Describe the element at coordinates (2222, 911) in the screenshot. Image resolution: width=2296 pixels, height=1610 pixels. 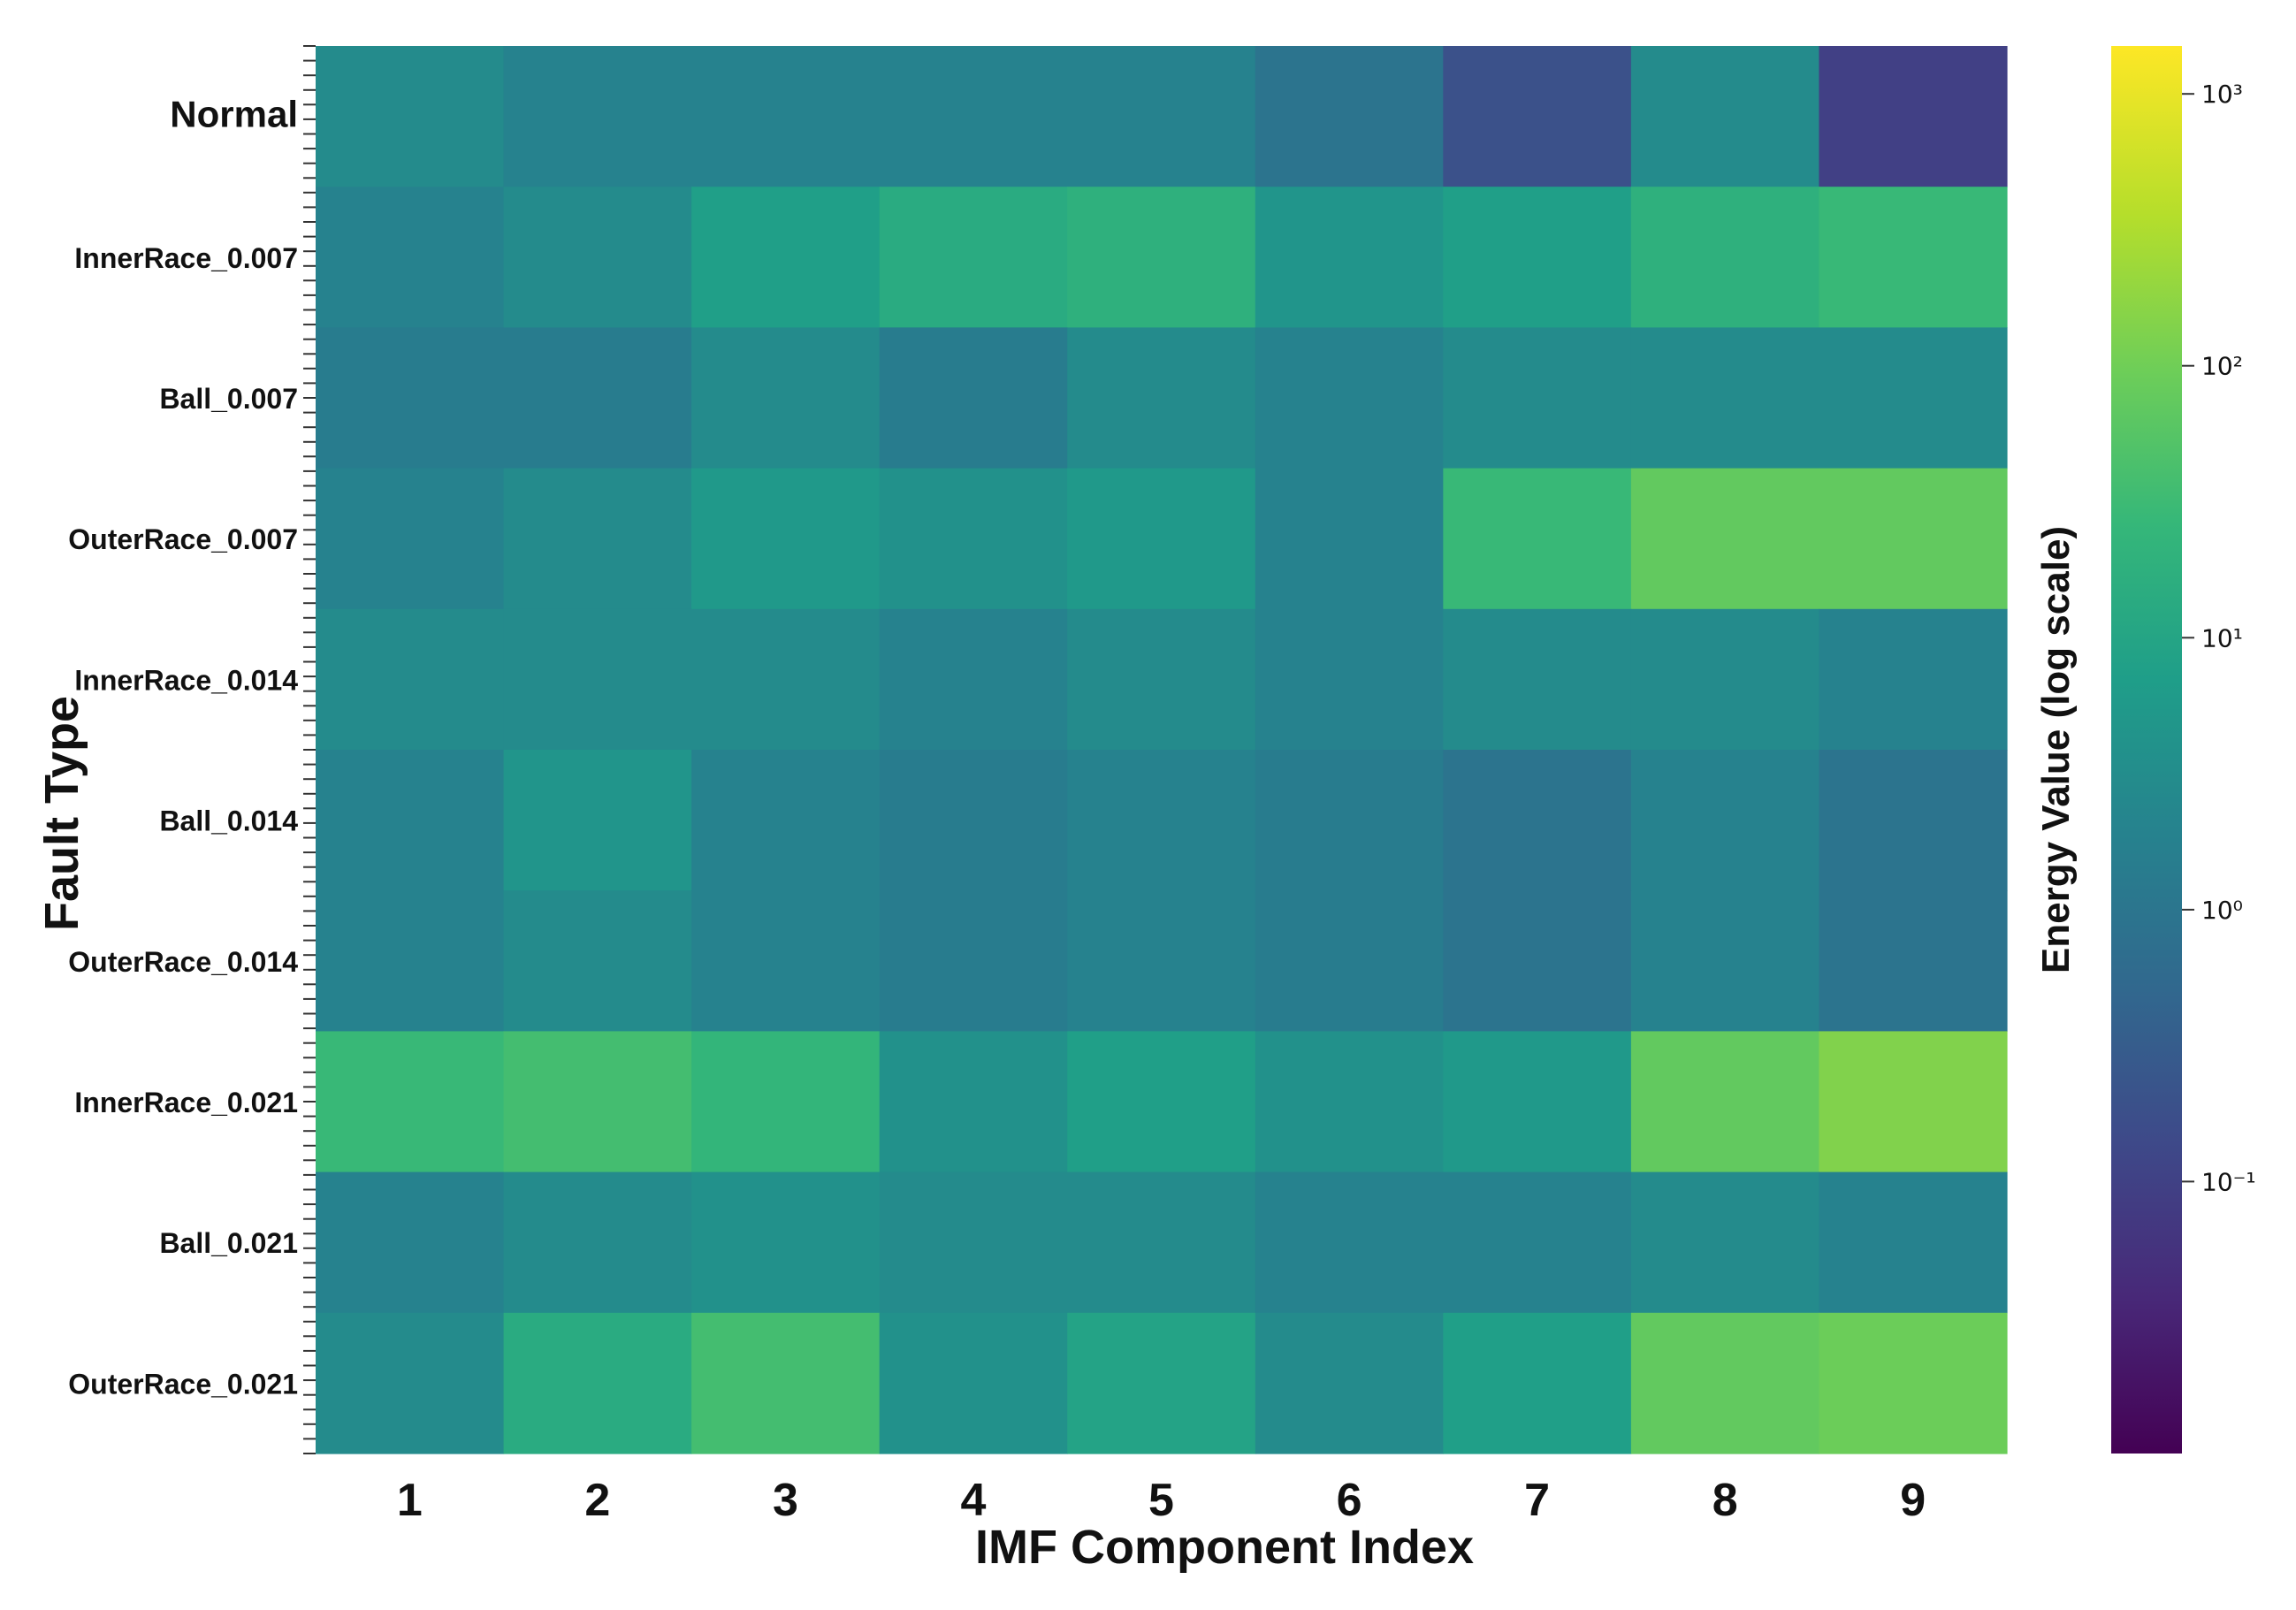
I see `colorbar-tick-label: 10⁰` at that location.